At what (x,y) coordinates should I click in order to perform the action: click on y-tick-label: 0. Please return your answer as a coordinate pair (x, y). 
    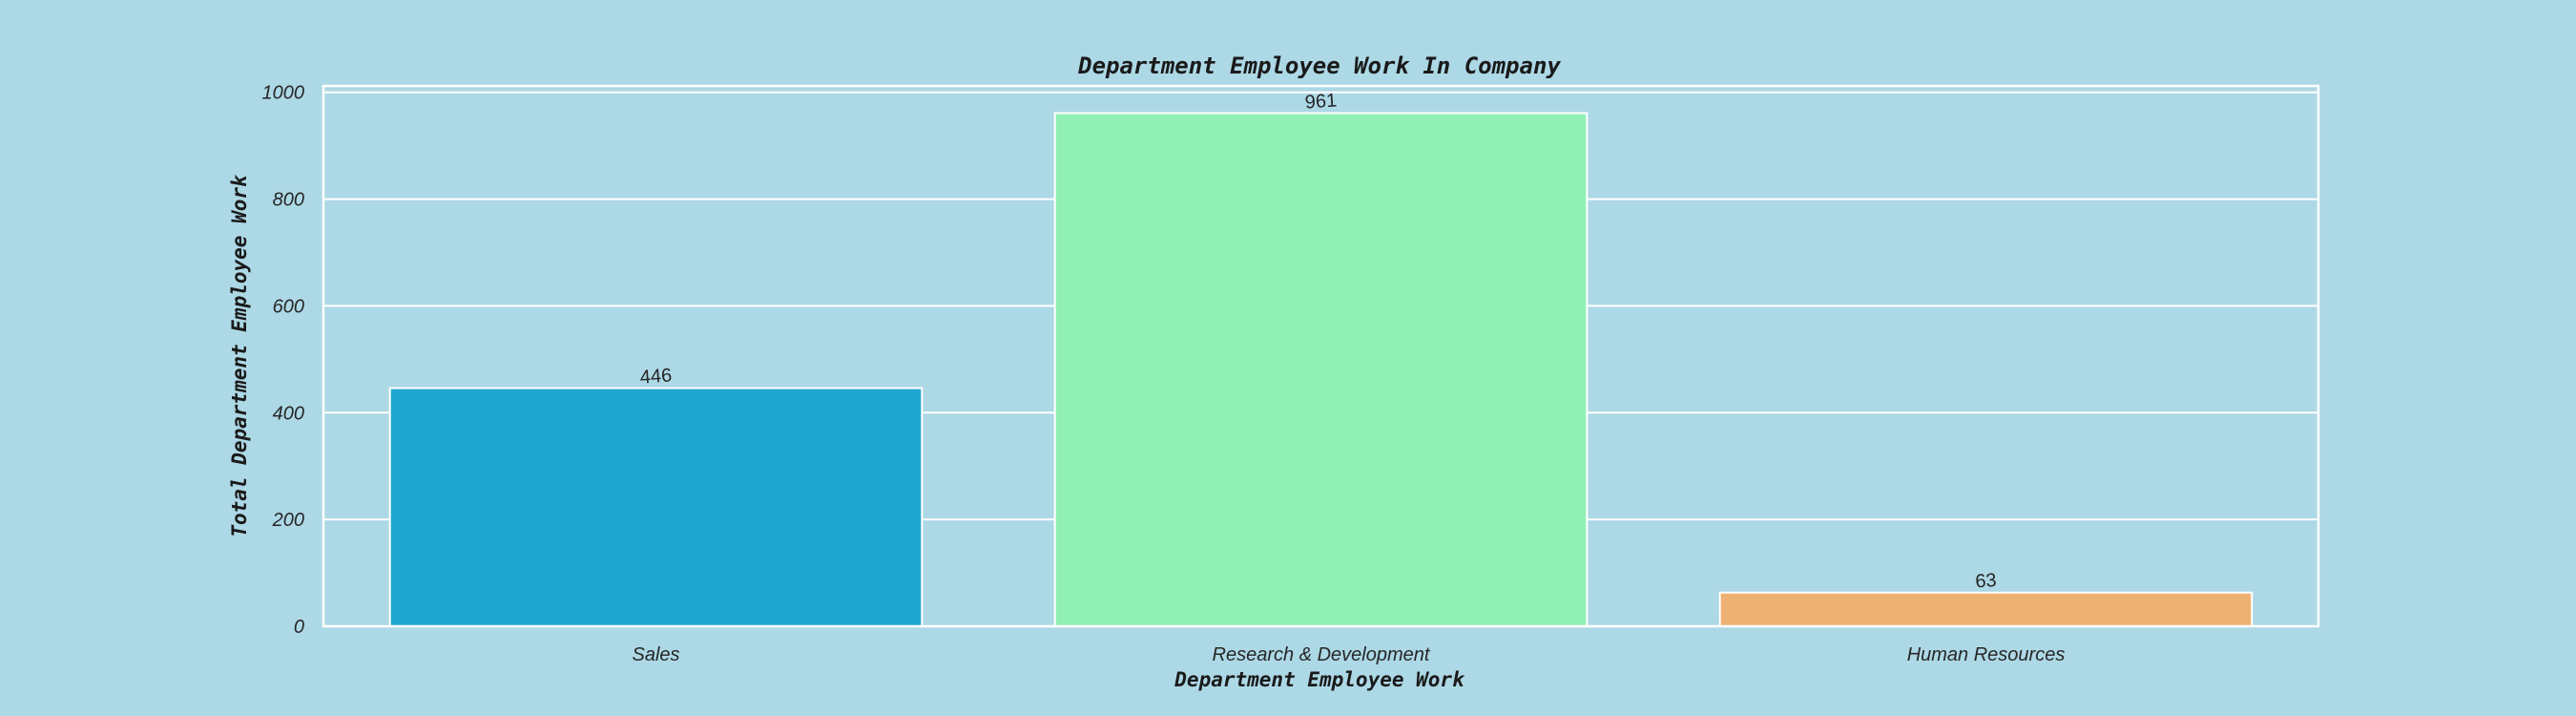
    Looking at the image, I should click on (299, 627).